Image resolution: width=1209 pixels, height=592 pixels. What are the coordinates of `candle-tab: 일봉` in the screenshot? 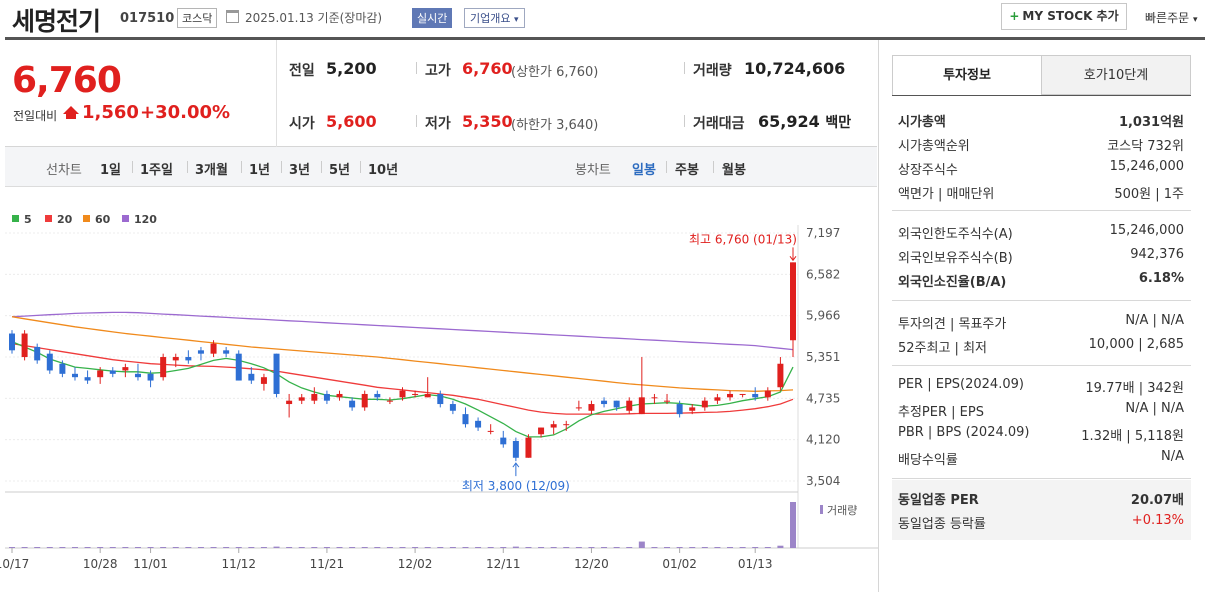 It's located at (644, 170).